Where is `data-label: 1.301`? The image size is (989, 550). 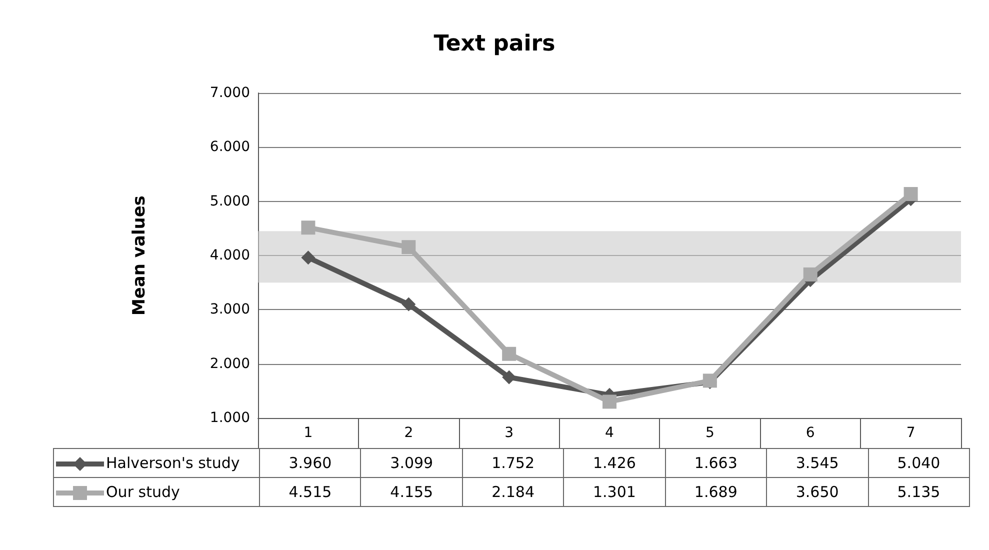
data-label: 1.301 is located at coordinates (615, 492).